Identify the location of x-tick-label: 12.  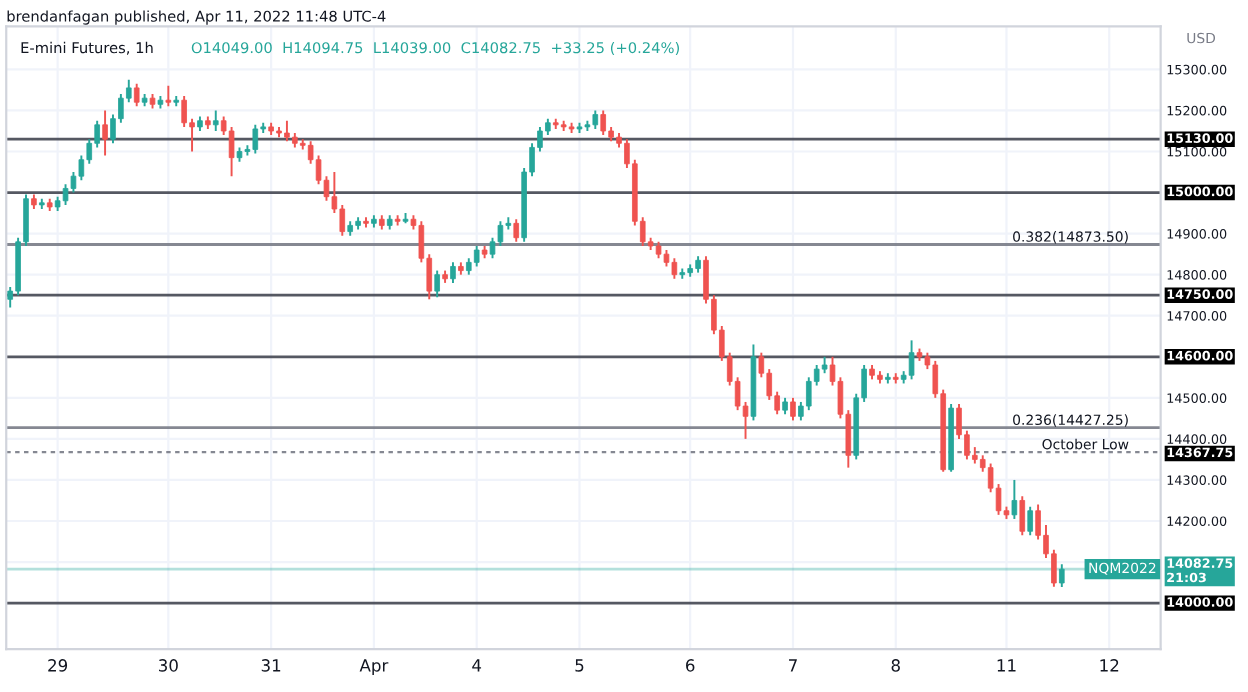
(1109, 665).